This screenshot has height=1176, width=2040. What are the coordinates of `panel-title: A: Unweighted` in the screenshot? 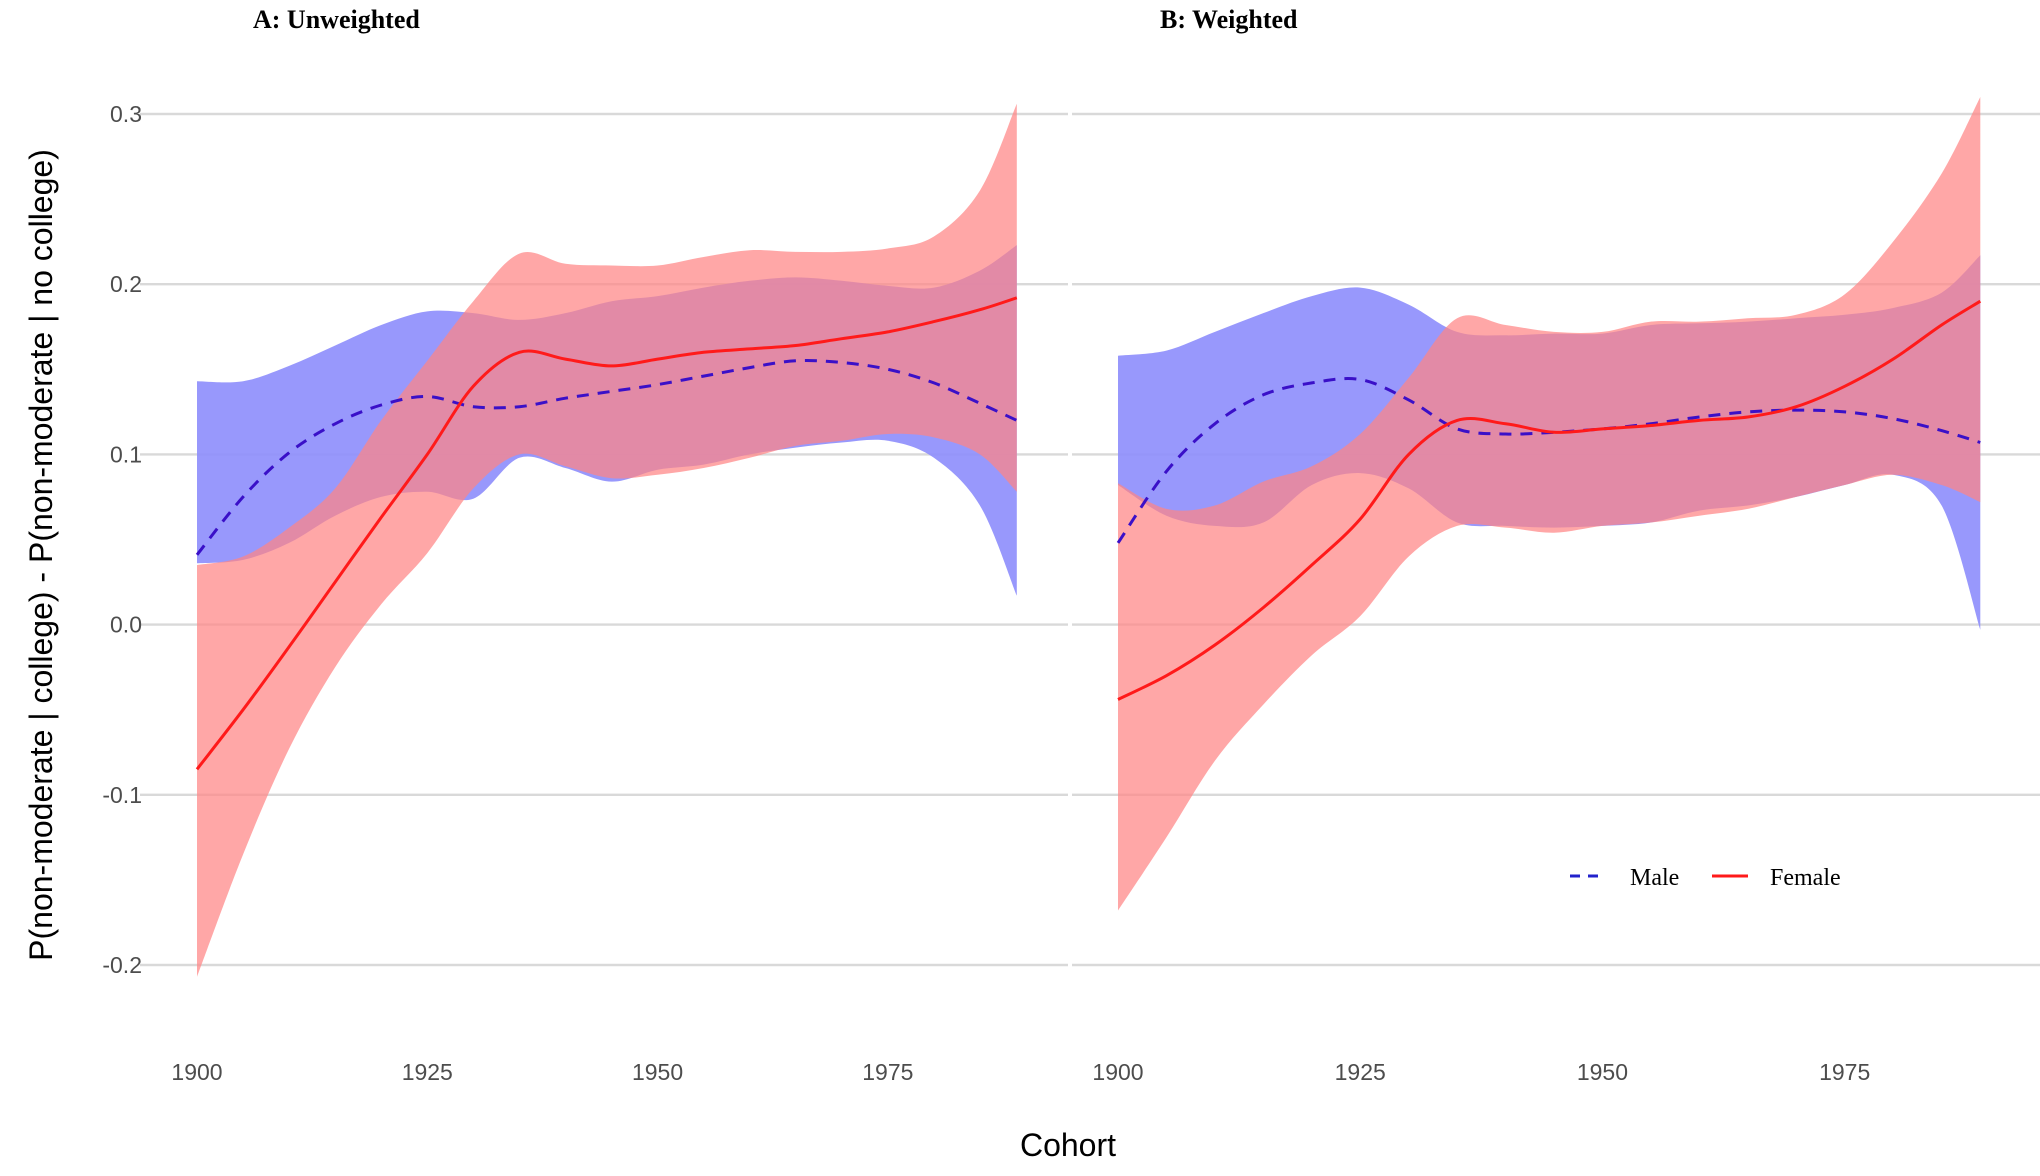 It's located at (336, 19).